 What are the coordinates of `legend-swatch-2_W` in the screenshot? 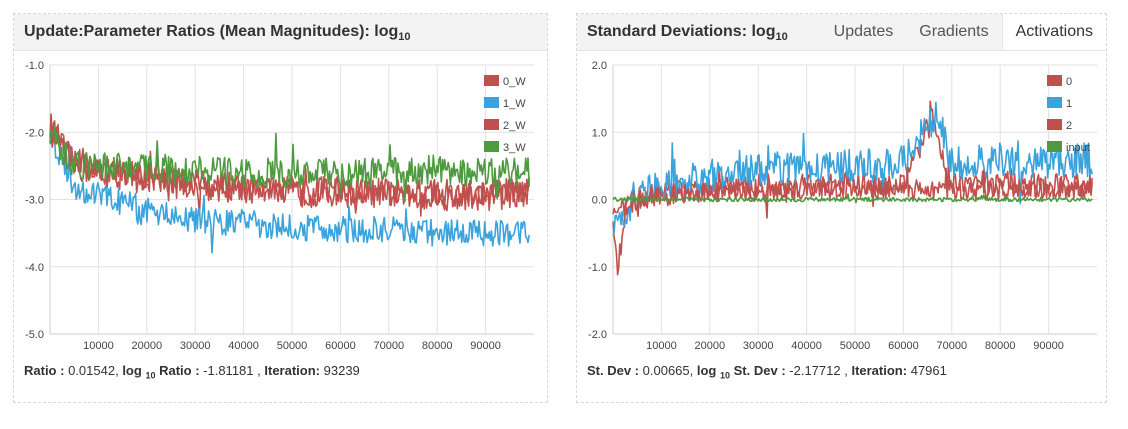 It's located at (491, 124).